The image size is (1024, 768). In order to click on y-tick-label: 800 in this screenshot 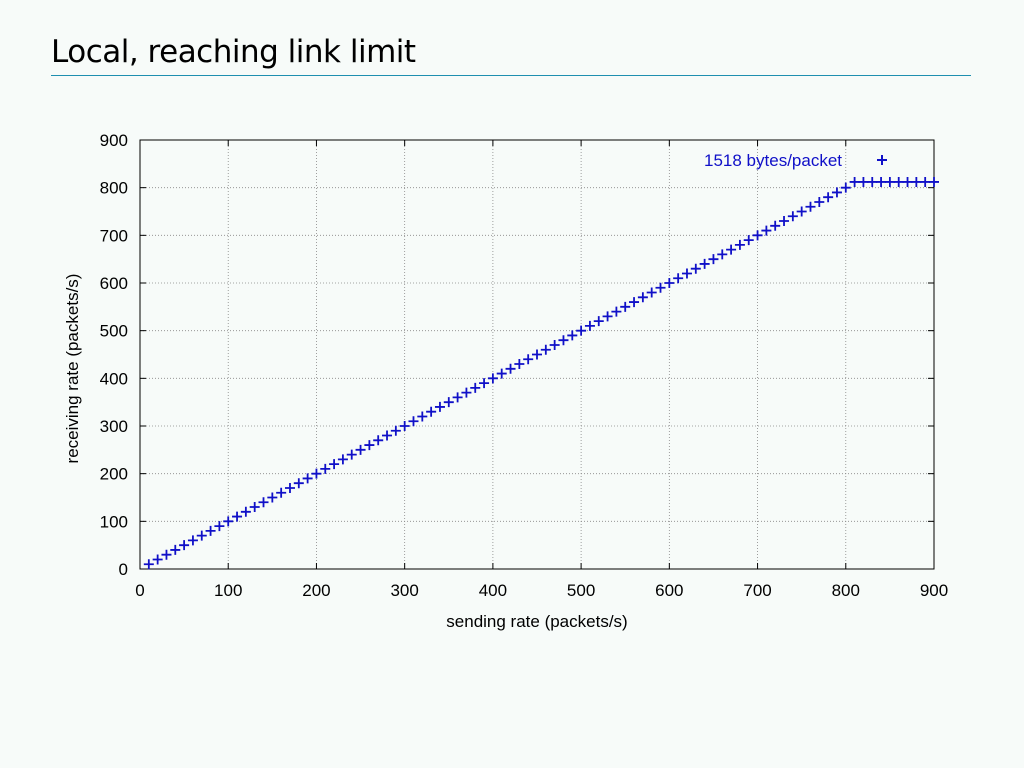, I will do `click(114, 188)`.